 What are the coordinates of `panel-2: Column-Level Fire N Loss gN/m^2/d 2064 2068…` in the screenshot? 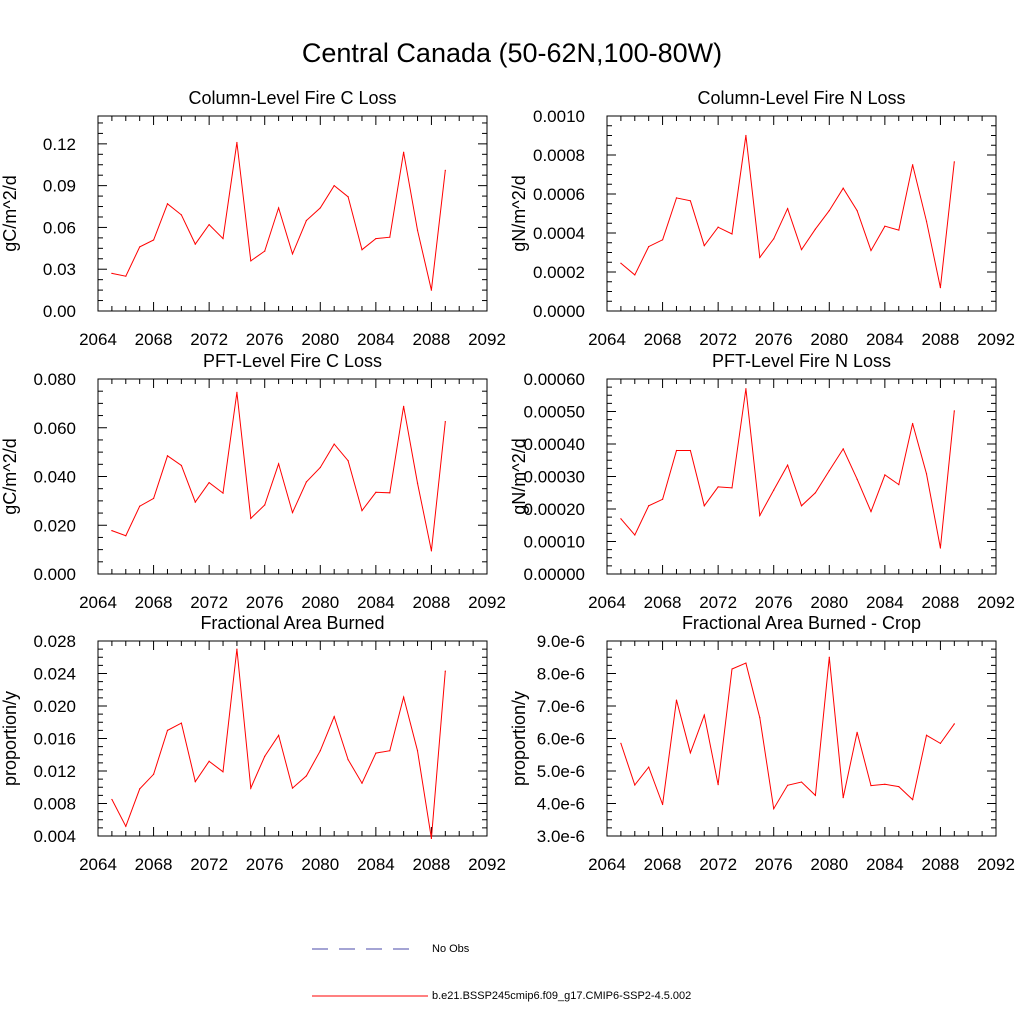 It's located at (762, 218).